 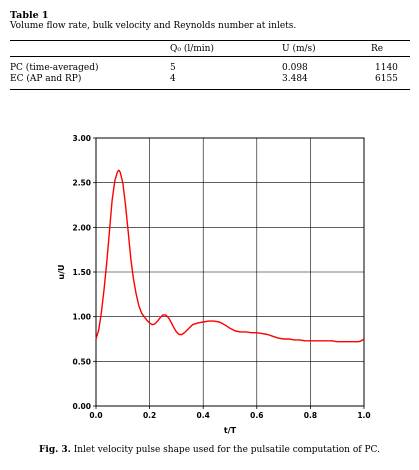 What do you see at coordinates (29, 15) in the screenshot?
I see `table-label: Table 1` at bounding box center [29, 15].